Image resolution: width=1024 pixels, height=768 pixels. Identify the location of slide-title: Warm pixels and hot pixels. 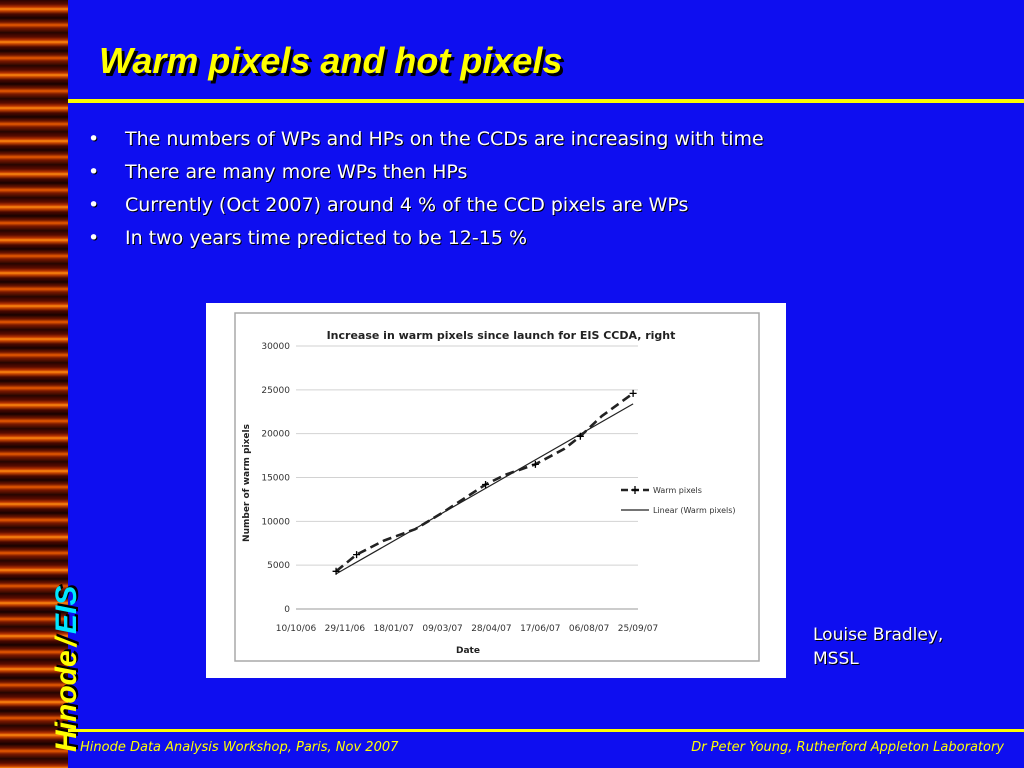
(331, 60).